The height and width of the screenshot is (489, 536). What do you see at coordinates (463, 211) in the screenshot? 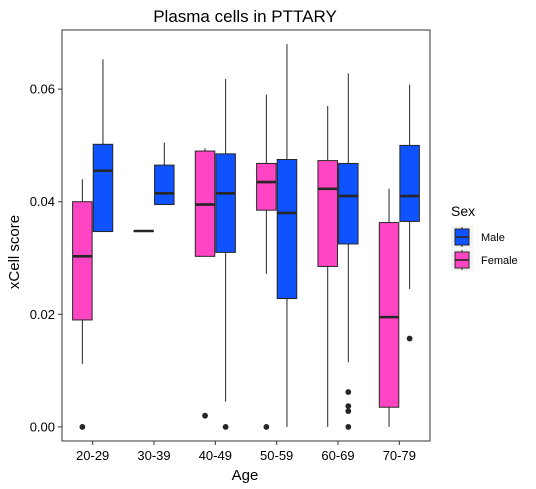
I see `legend-title: Sex` at bounding box center [463, 211].